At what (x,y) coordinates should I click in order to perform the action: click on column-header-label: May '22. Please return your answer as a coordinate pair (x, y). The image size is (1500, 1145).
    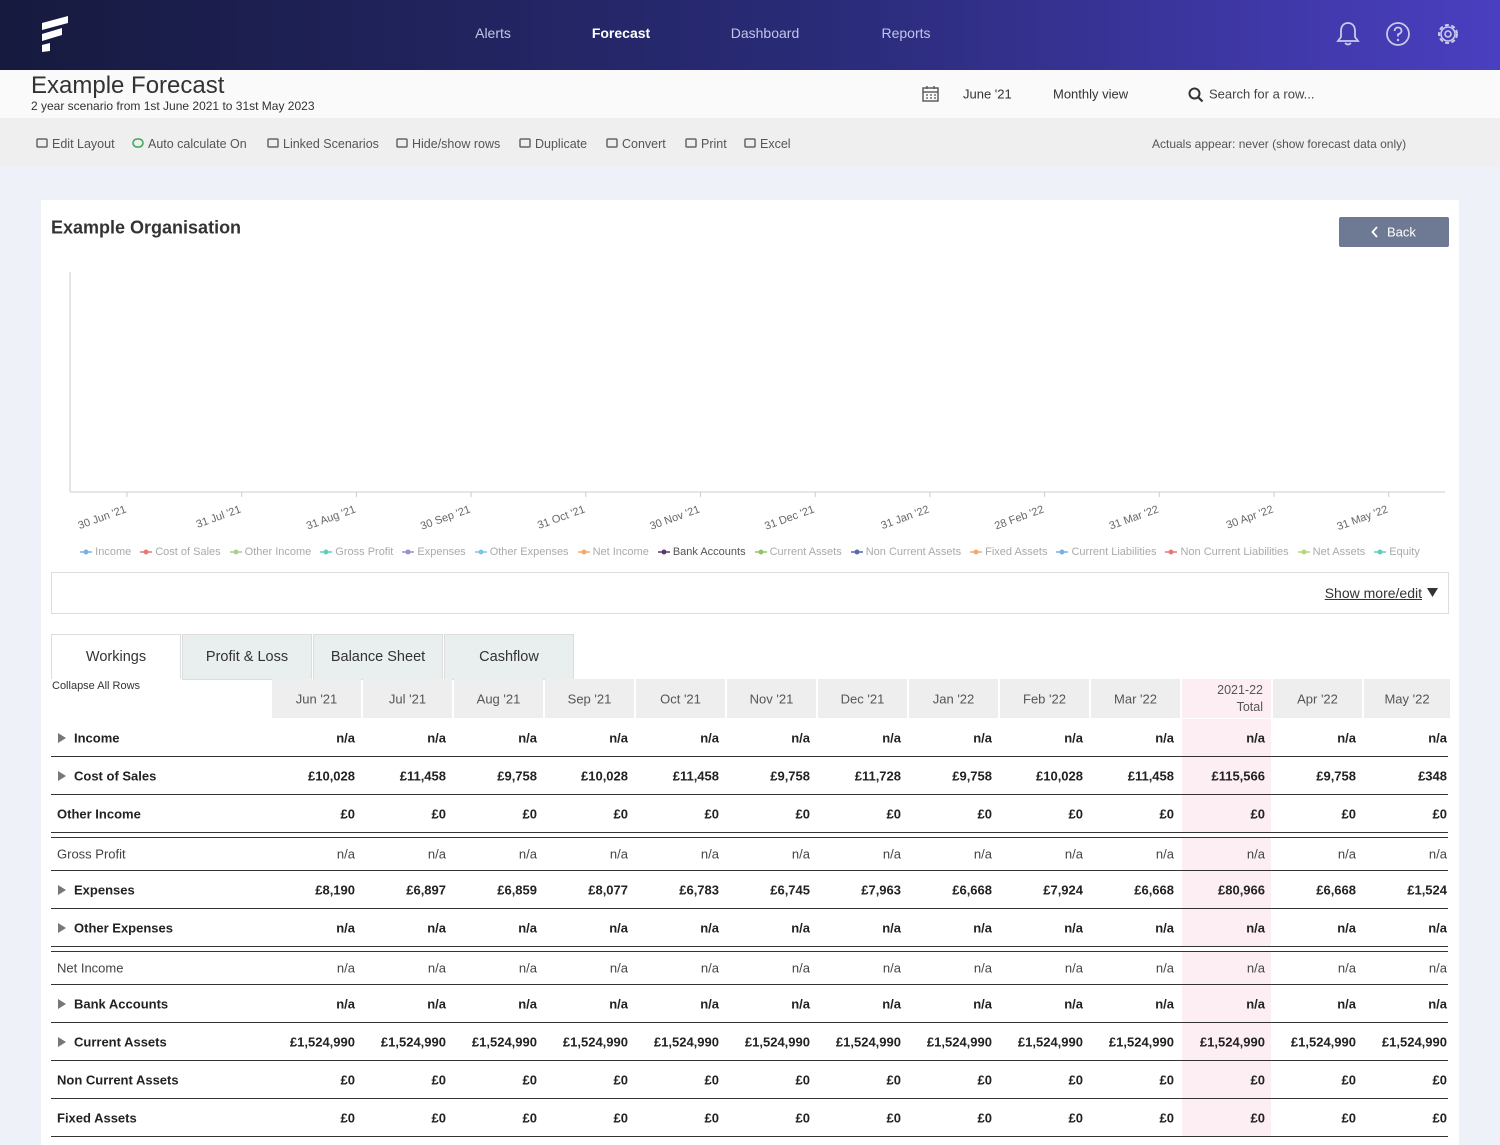
    Looking at the image, I should click on (1407, 698).